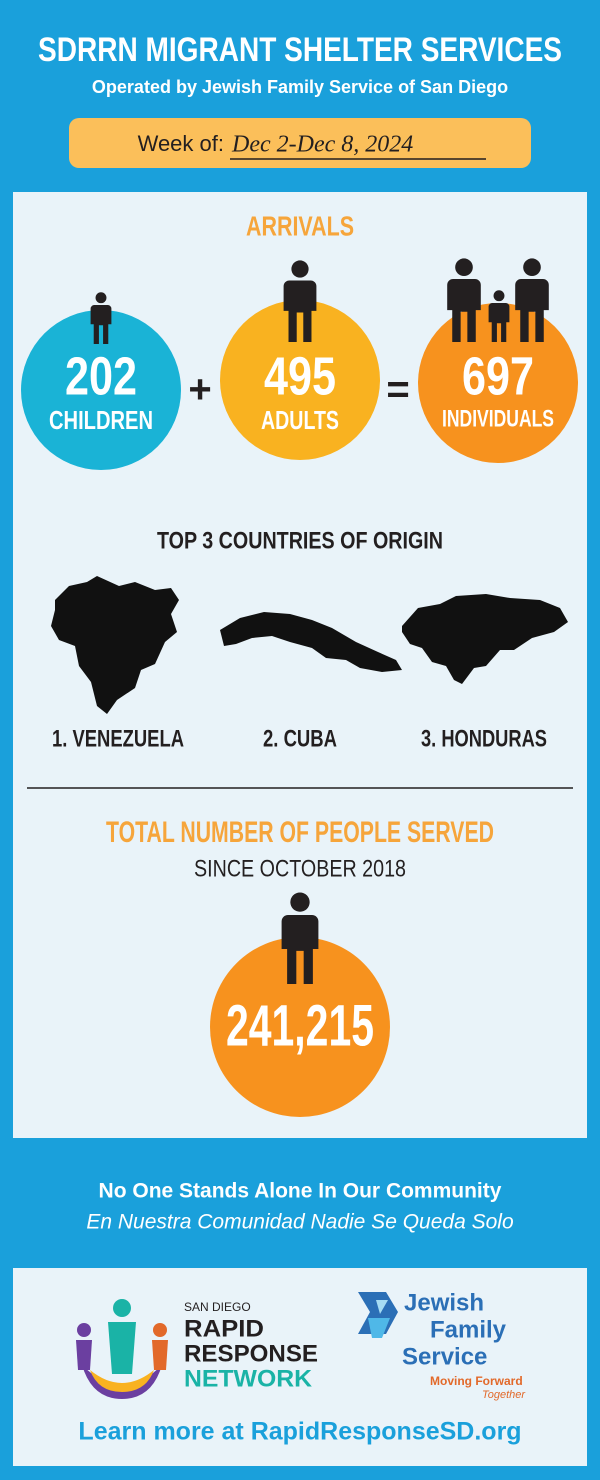 This screenshot has width=600, height=1480. Describe the element at coordinates (300, 738) in the screenshot. I see `country-2: 2. CUBA` at that location.